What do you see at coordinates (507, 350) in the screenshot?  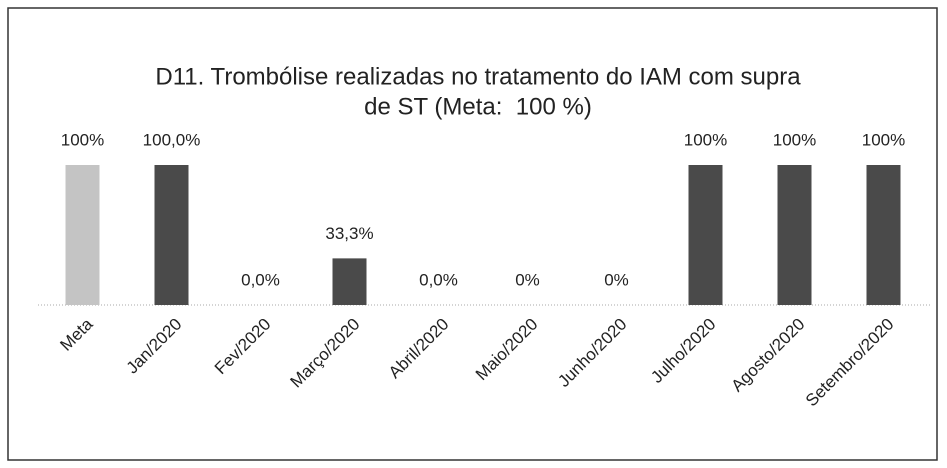 I see `x-tick-label: Maio/2020` at bounding box center [507, 350].